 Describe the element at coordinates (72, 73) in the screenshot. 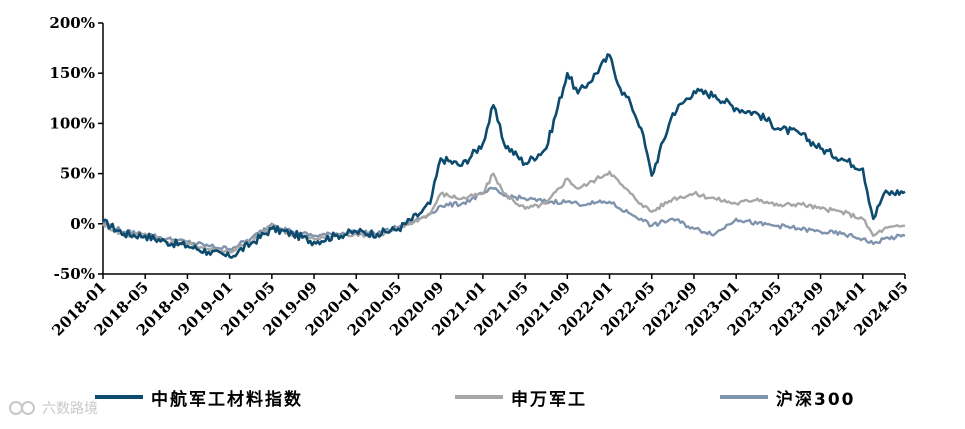

I see `y-tick-label: 150%` at that location.